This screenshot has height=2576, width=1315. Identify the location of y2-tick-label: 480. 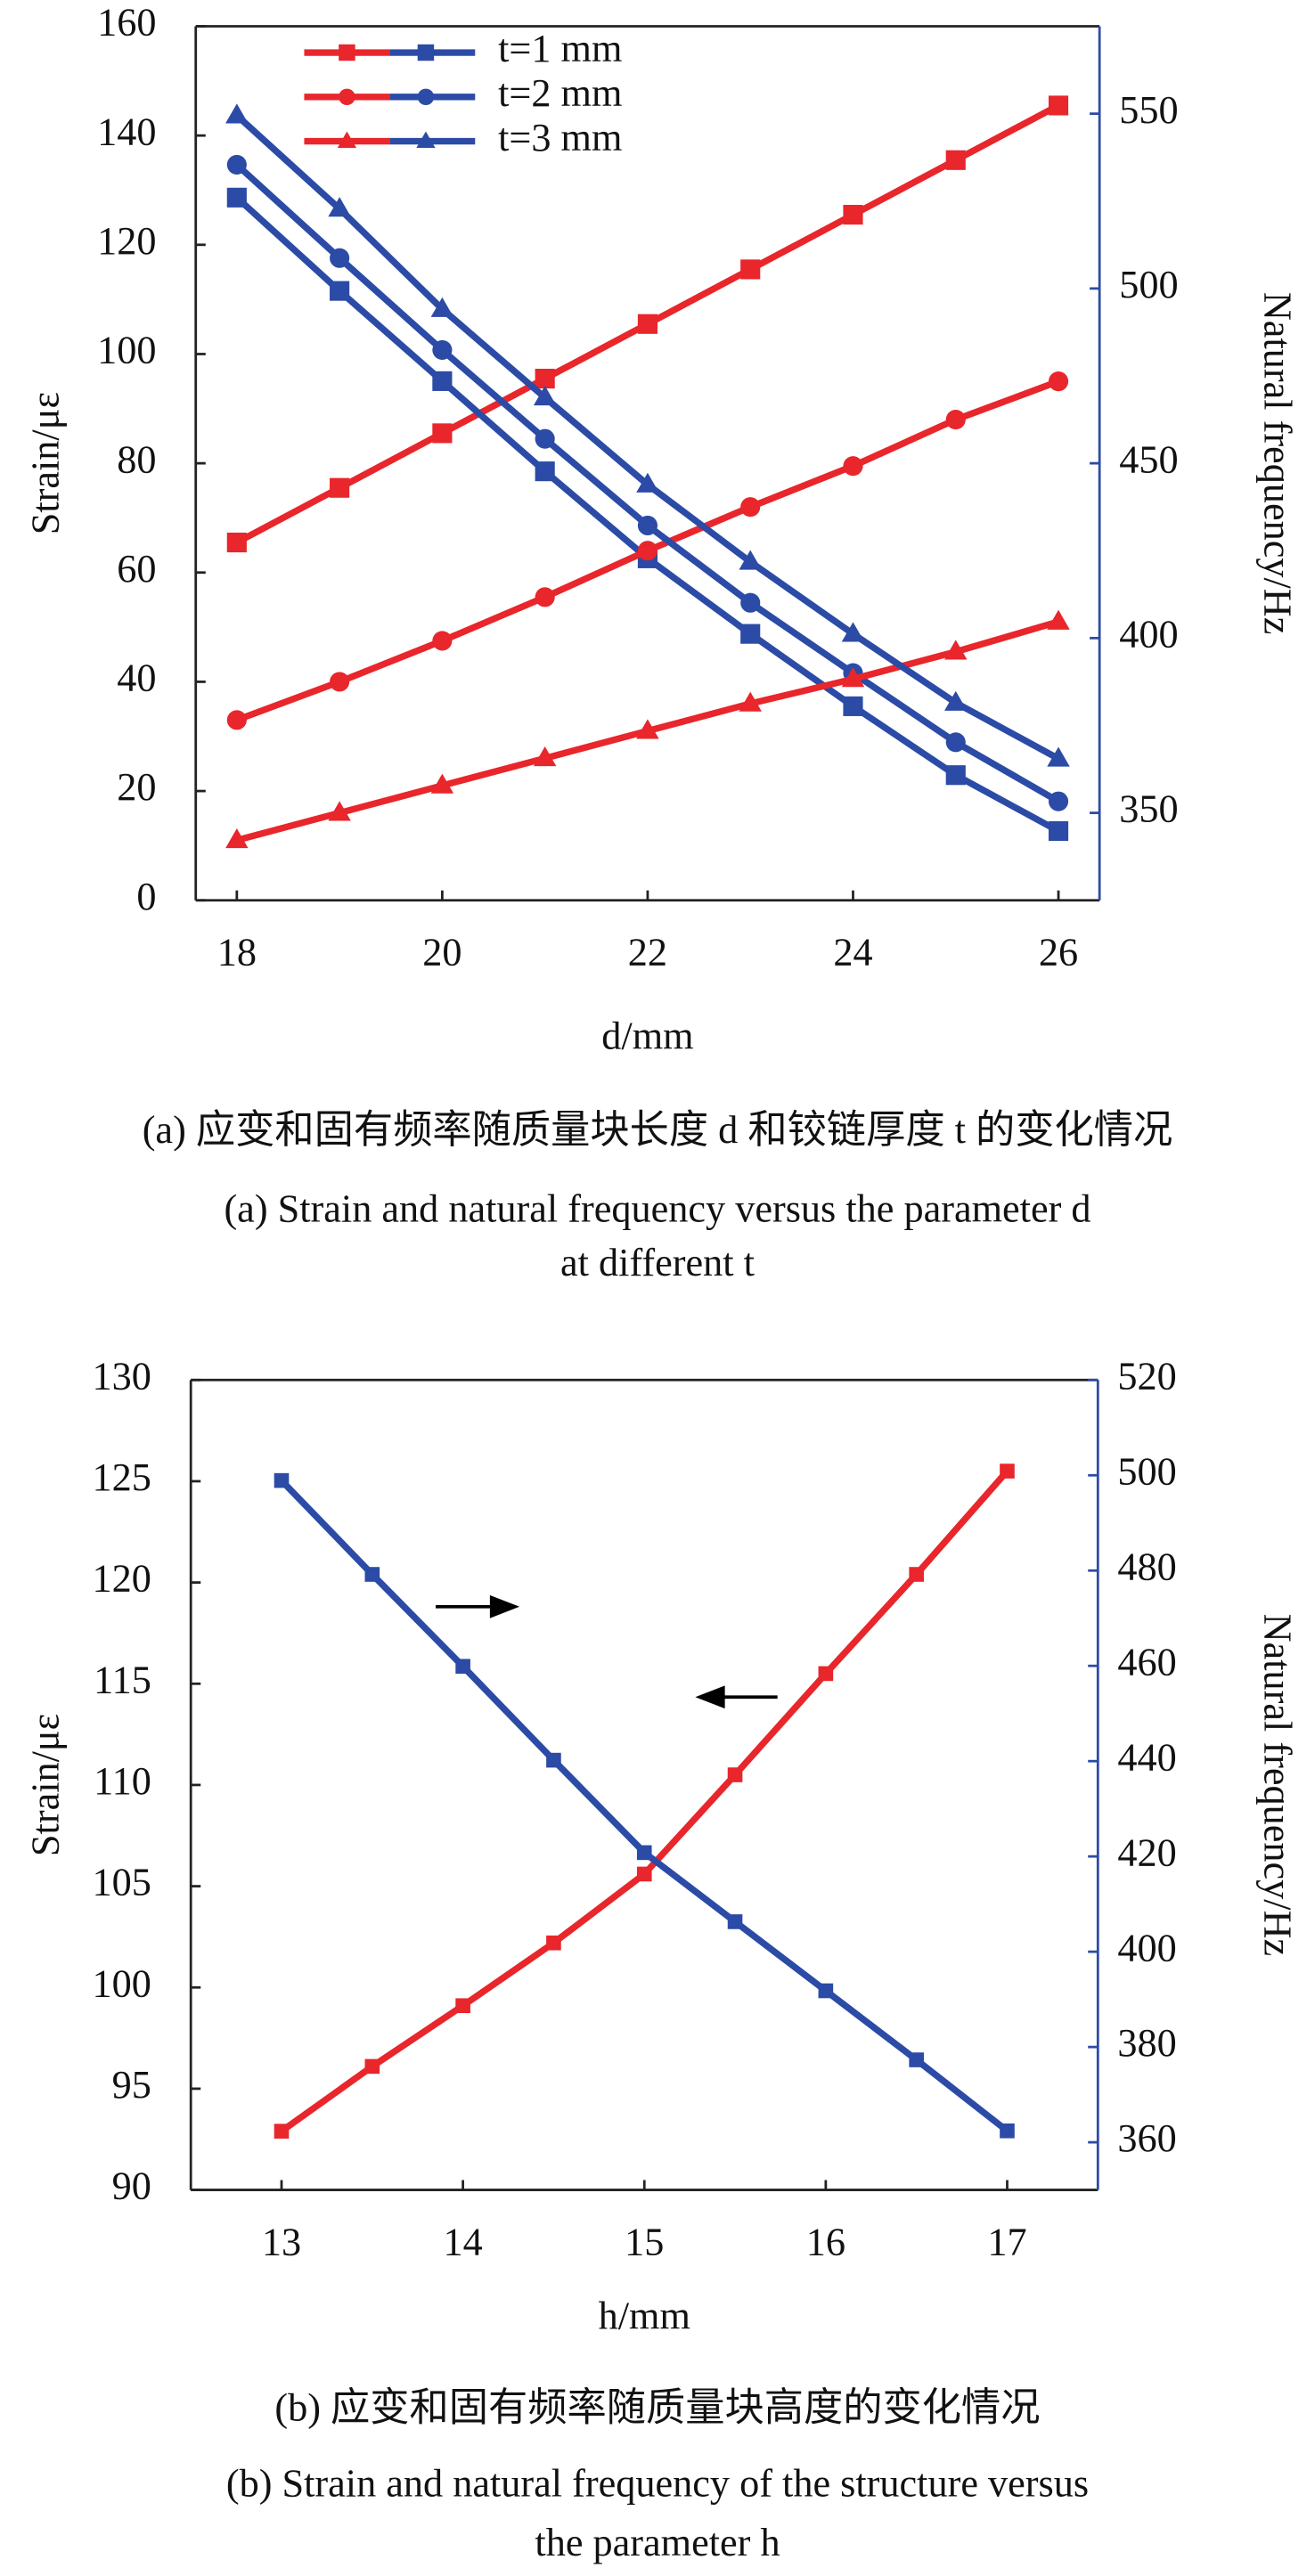
(1146, 1567).